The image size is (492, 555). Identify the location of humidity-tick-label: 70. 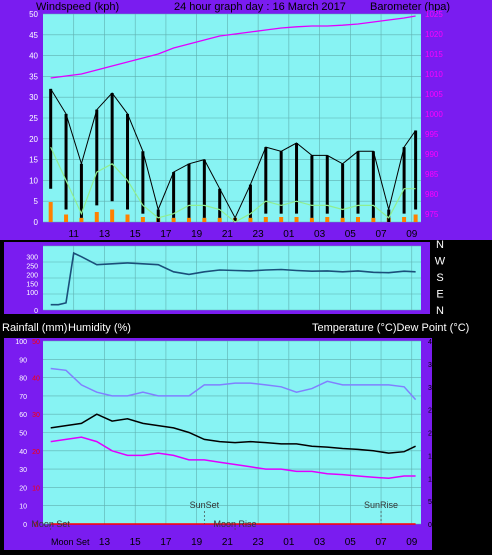
(23, 397).